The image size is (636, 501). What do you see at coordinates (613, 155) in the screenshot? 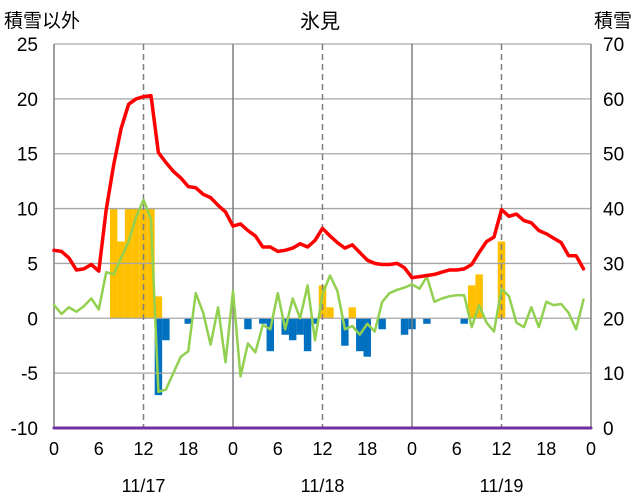
I see `y2-tick-label: 50` at bounding box center [613, 155].